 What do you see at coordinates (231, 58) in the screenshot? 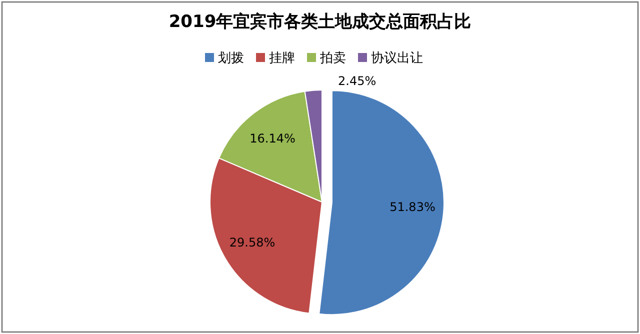
I see `legend-label: 划拨` at bounding box center [231, 58].